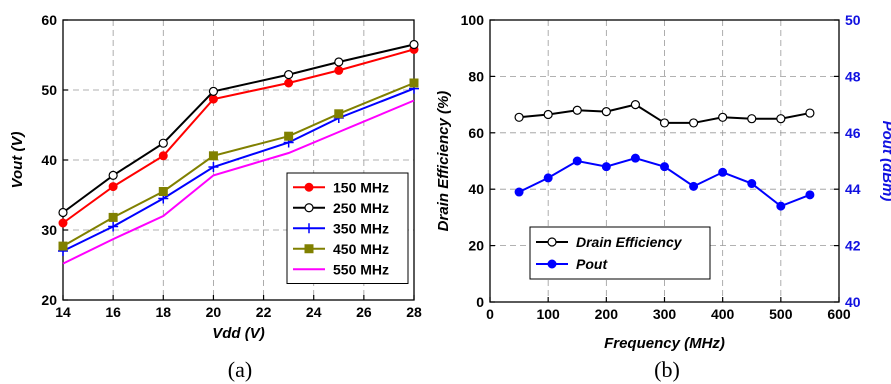 The height and width of the screenshot is (384, 891). What do you see at coordinates (667, 369) in the screenshot?
I see `panel-label-b: (b)` at bounding box center [667, 369].